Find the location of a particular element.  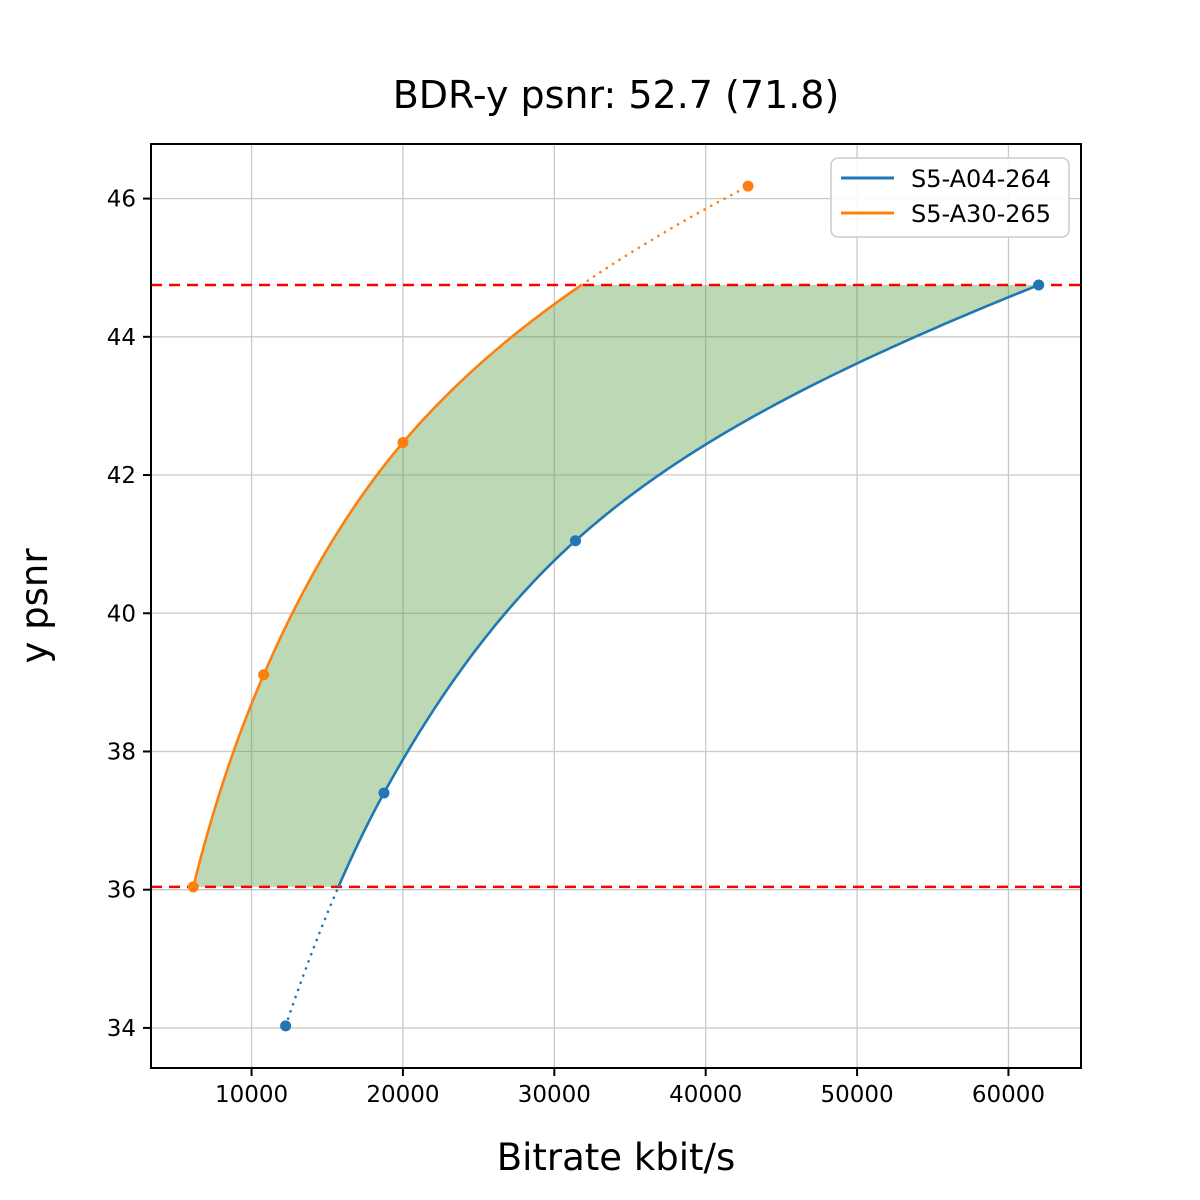

y-tick-label: 42 is located at coordinates (121, 476).